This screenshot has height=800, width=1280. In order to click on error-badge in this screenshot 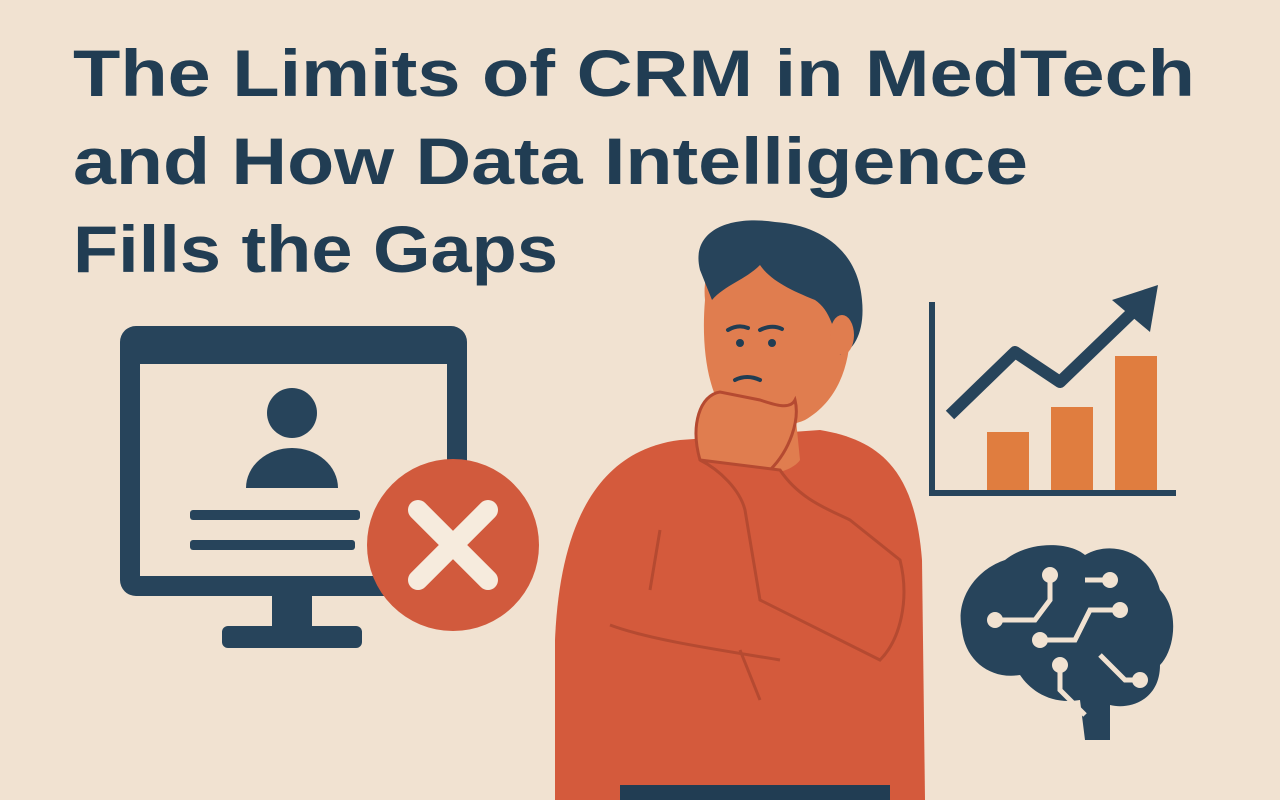, I will do `click(453, 545)`.